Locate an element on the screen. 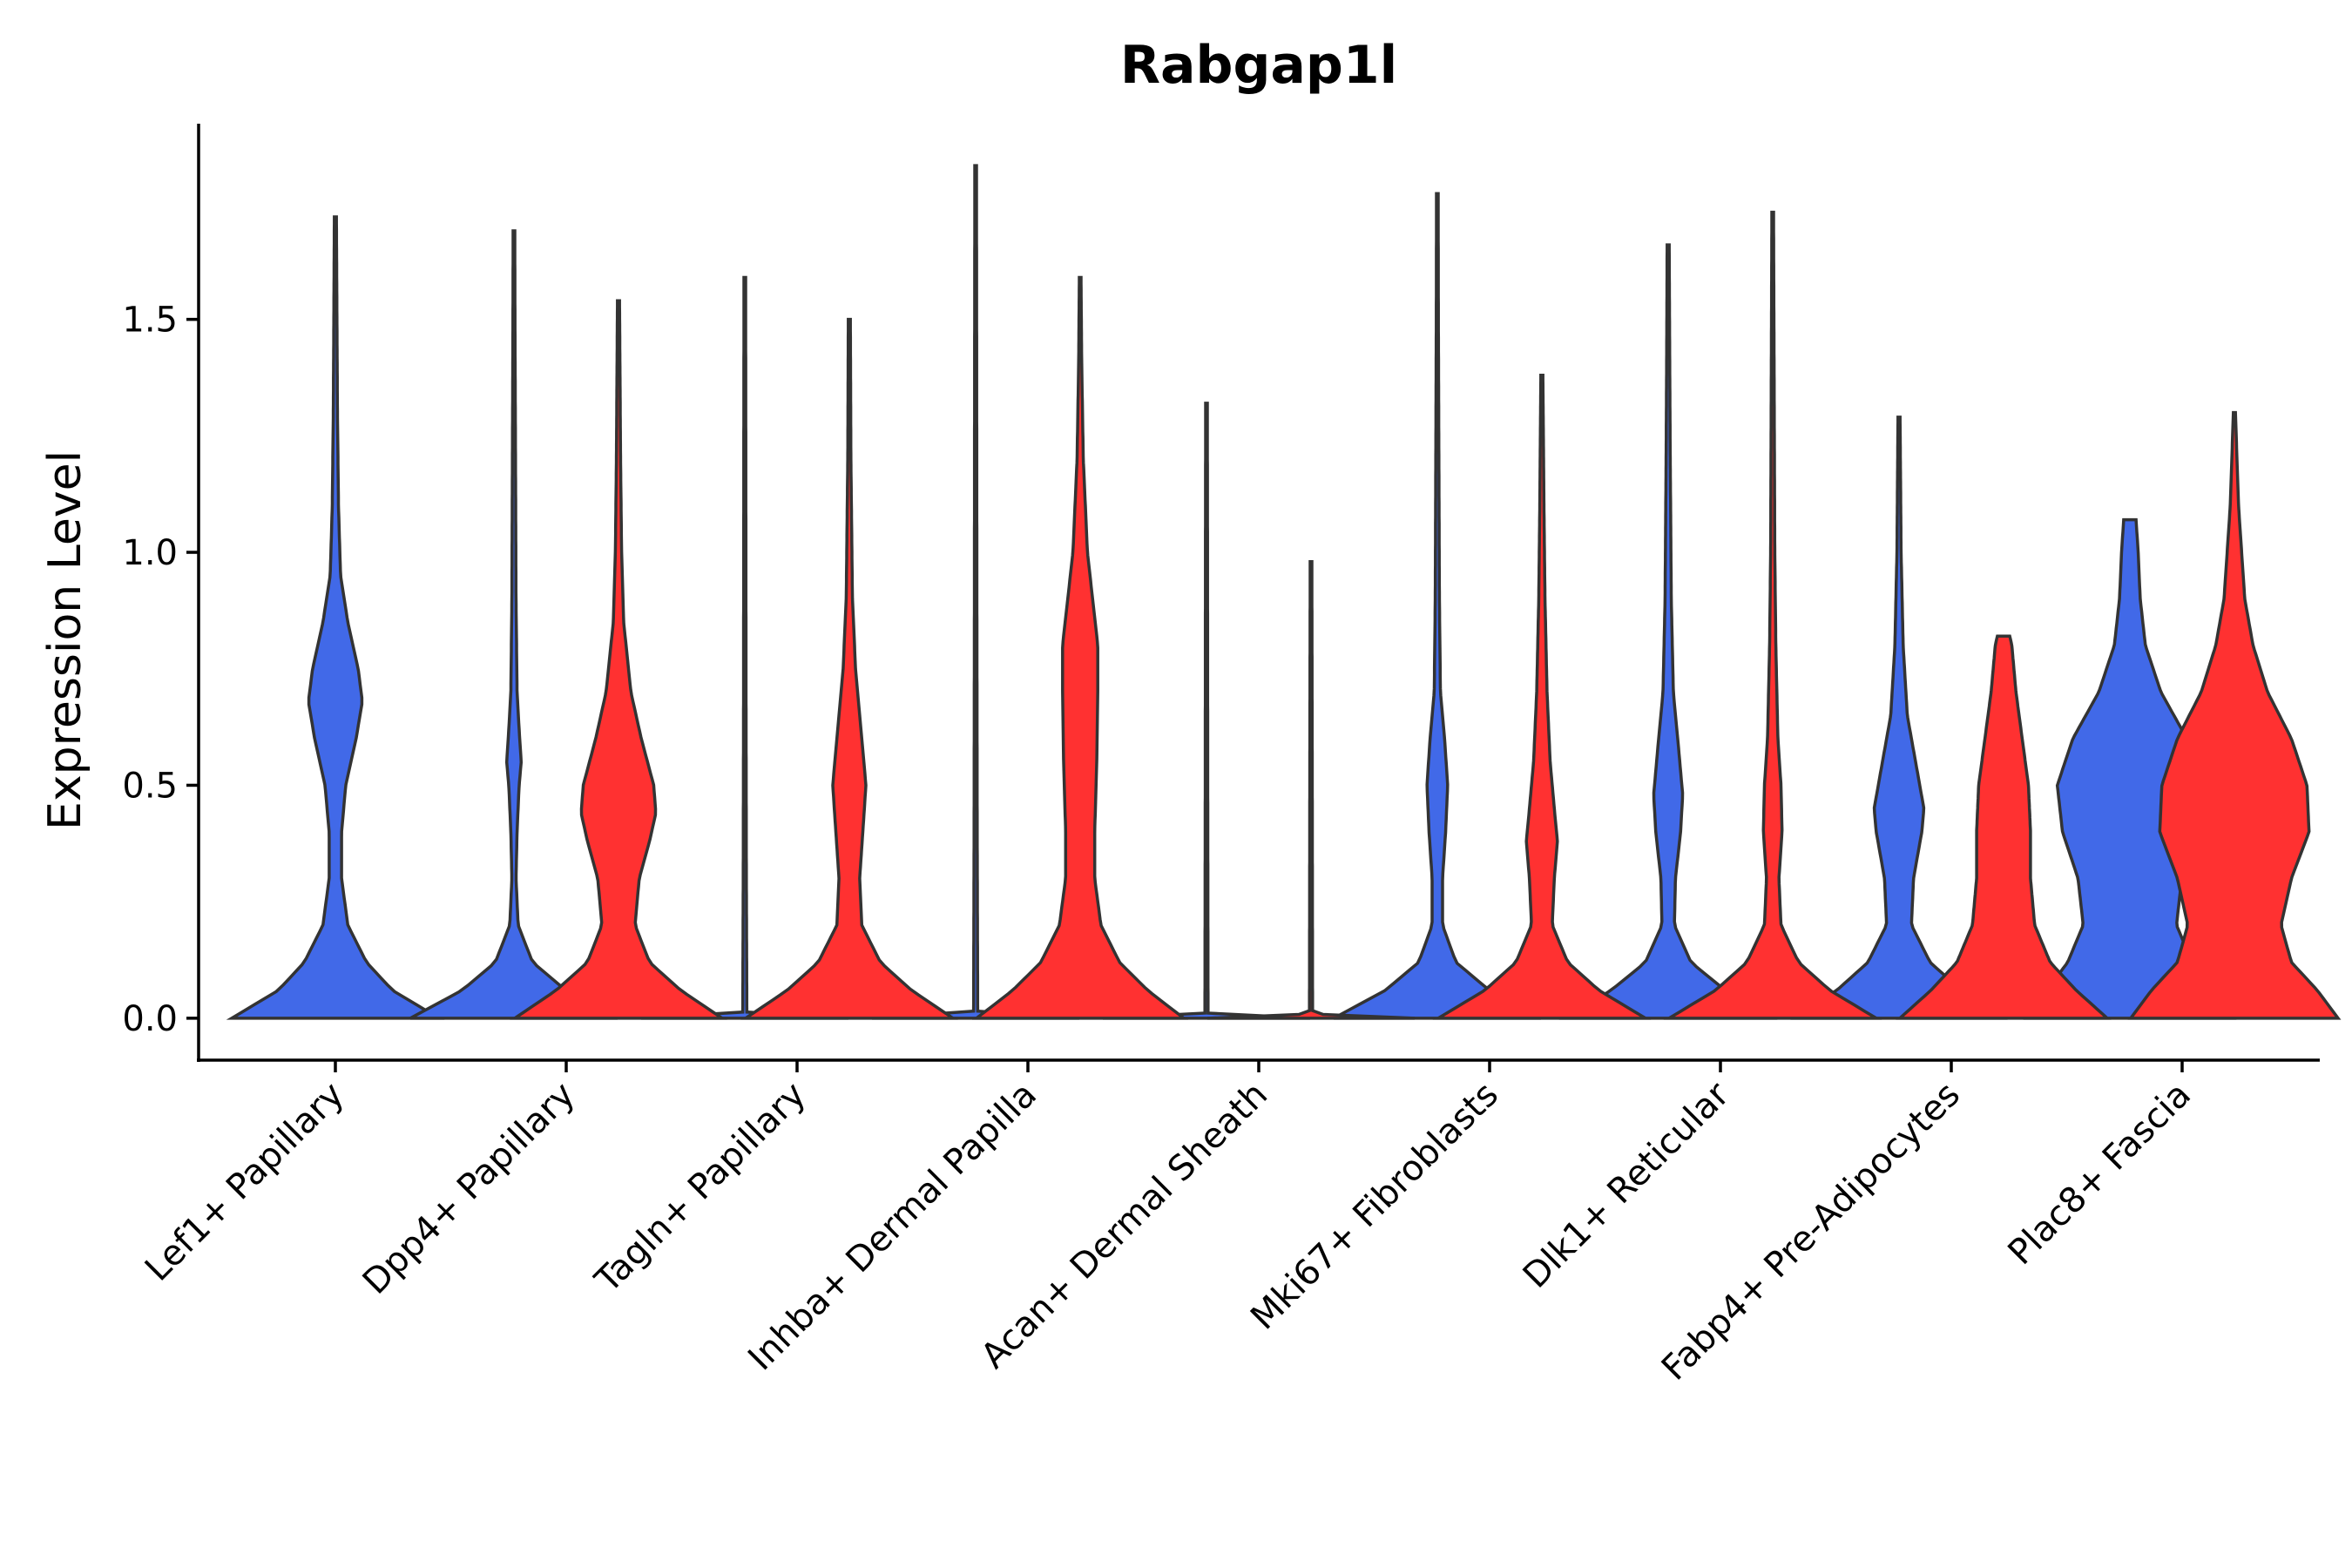 The height and width of the screenshot is (1568, 2352). y-tick-label: 1.5 is located at coordinates (150, 321).